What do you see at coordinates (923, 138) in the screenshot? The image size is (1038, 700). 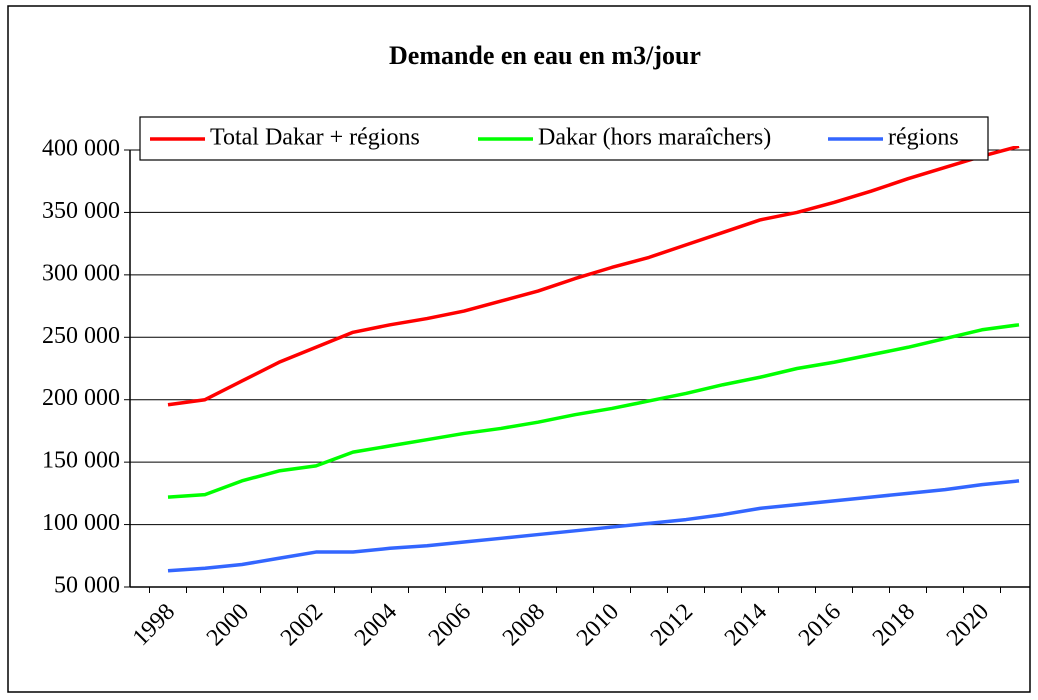 I see `legend-label: régions` at bounding box center [923, 138].